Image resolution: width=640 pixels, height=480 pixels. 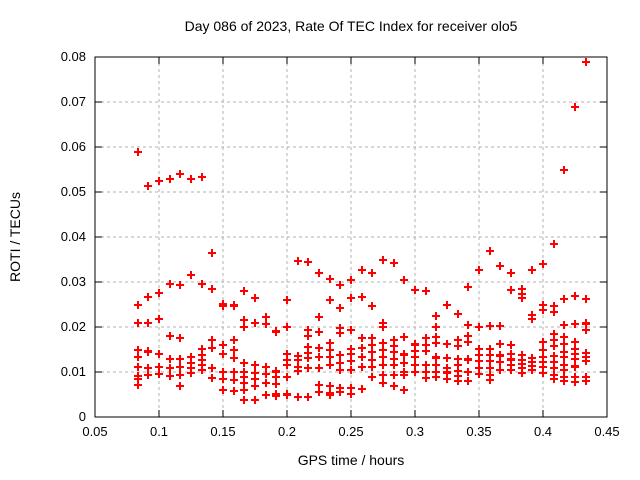 I want to click on x-tick-label: 0.4, so click(x=543, y=431).